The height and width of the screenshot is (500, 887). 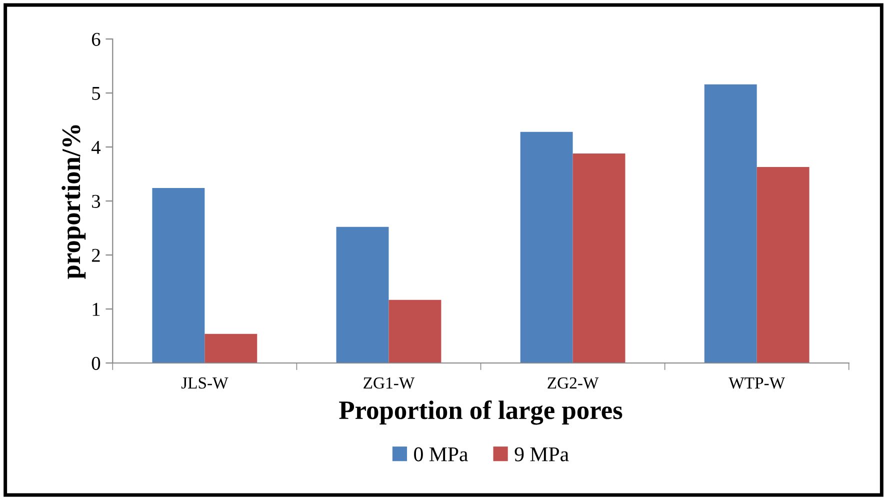 What do you see at coordinates (96, 93) in the screenshot?
I see `y-tick-label: 5` at bounding box center [96, 93].